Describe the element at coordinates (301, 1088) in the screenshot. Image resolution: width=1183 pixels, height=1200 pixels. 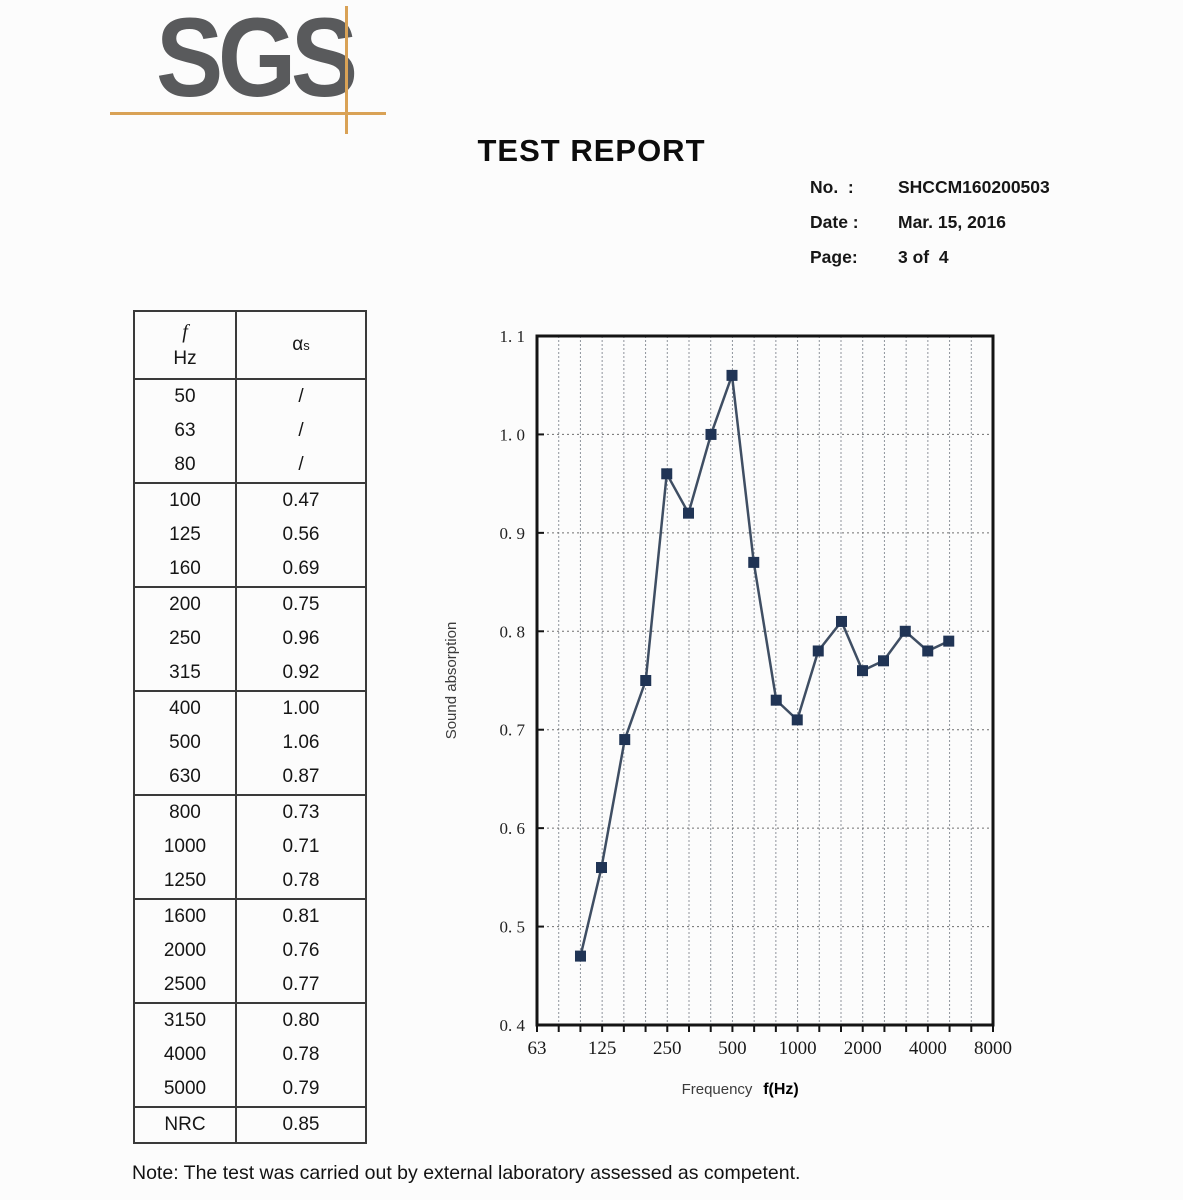
I see `alpha-cell: 0.79` at that location.